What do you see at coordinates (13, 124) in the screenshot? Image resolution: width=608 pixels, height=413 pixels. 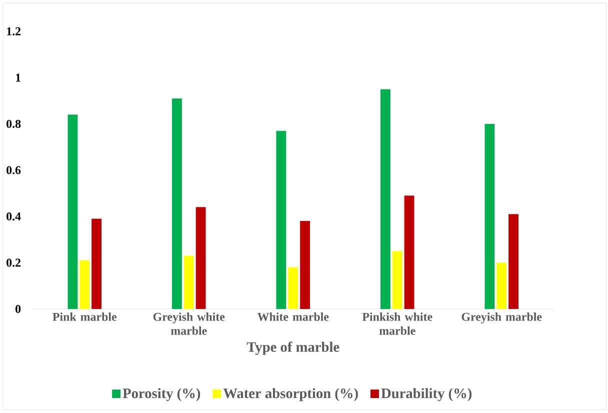 I see `y-tick-label: 0.8` at bounding box center [13, 124].